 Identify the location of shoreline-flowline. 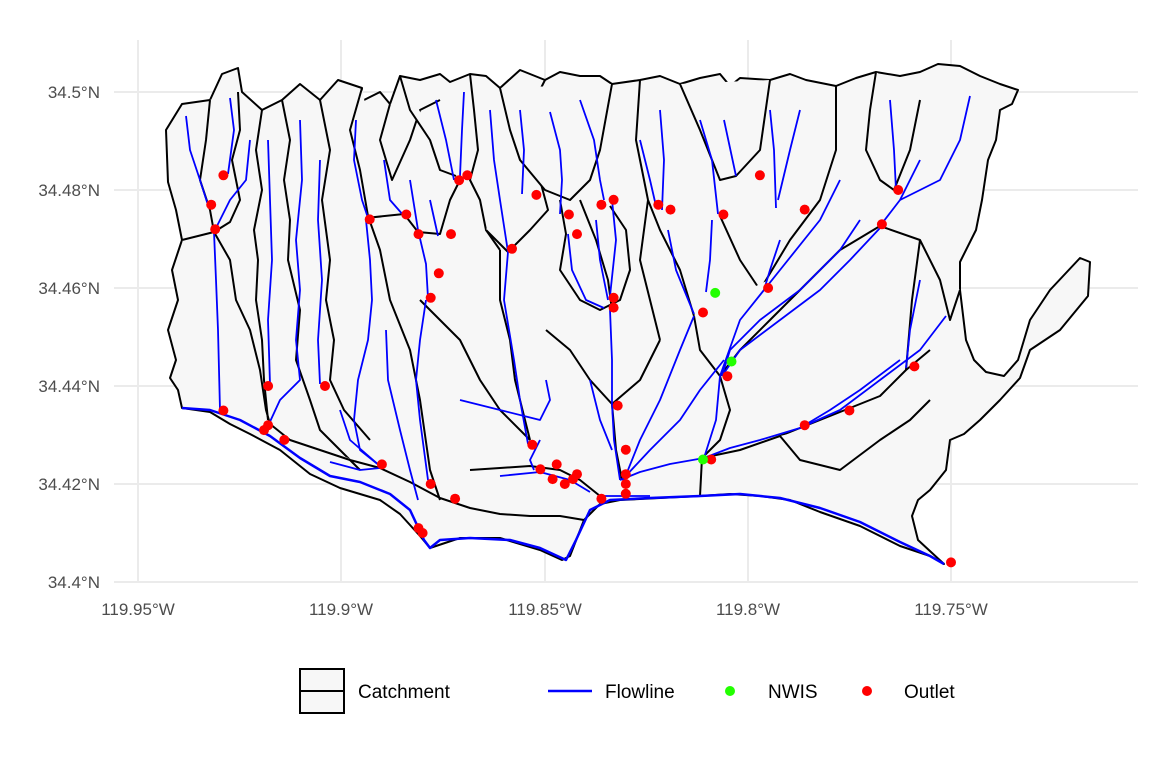
(563, 486).